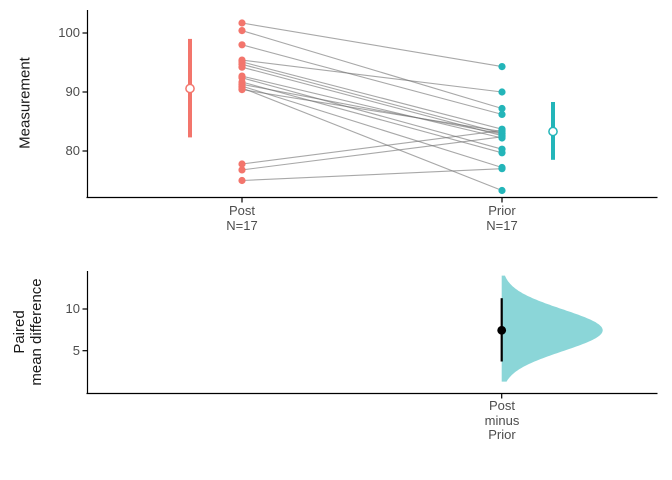  I want to click on difference-axis-label-line3: Prior, so click(502, 434).